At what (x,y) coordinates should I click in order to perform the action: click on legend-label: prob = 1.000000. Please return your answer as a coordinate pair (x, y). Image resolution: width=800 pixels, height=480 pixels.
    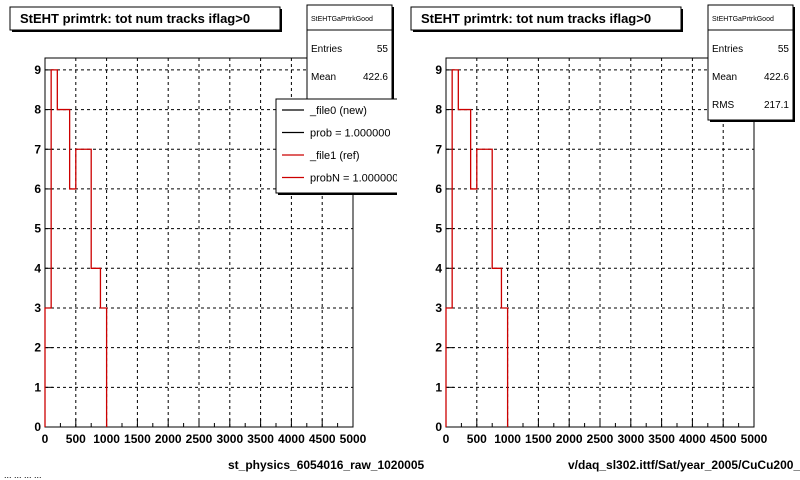
    Looking at the image, I should click on (350, 134).